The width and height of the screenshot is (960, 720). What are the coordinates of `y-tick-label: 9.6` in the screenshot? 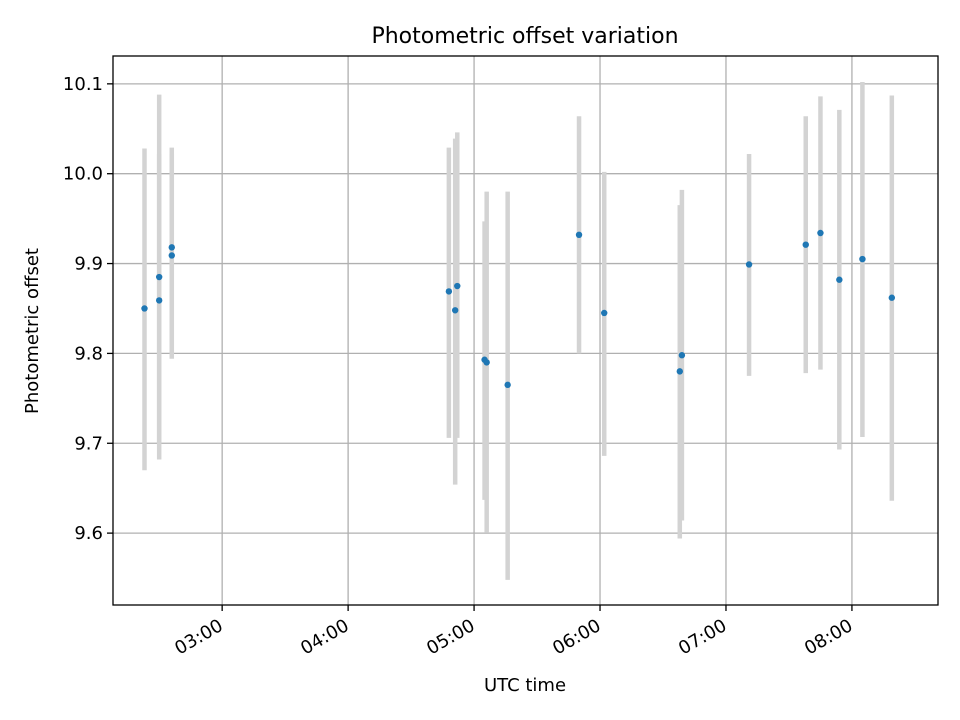 It's located at (88, 533).